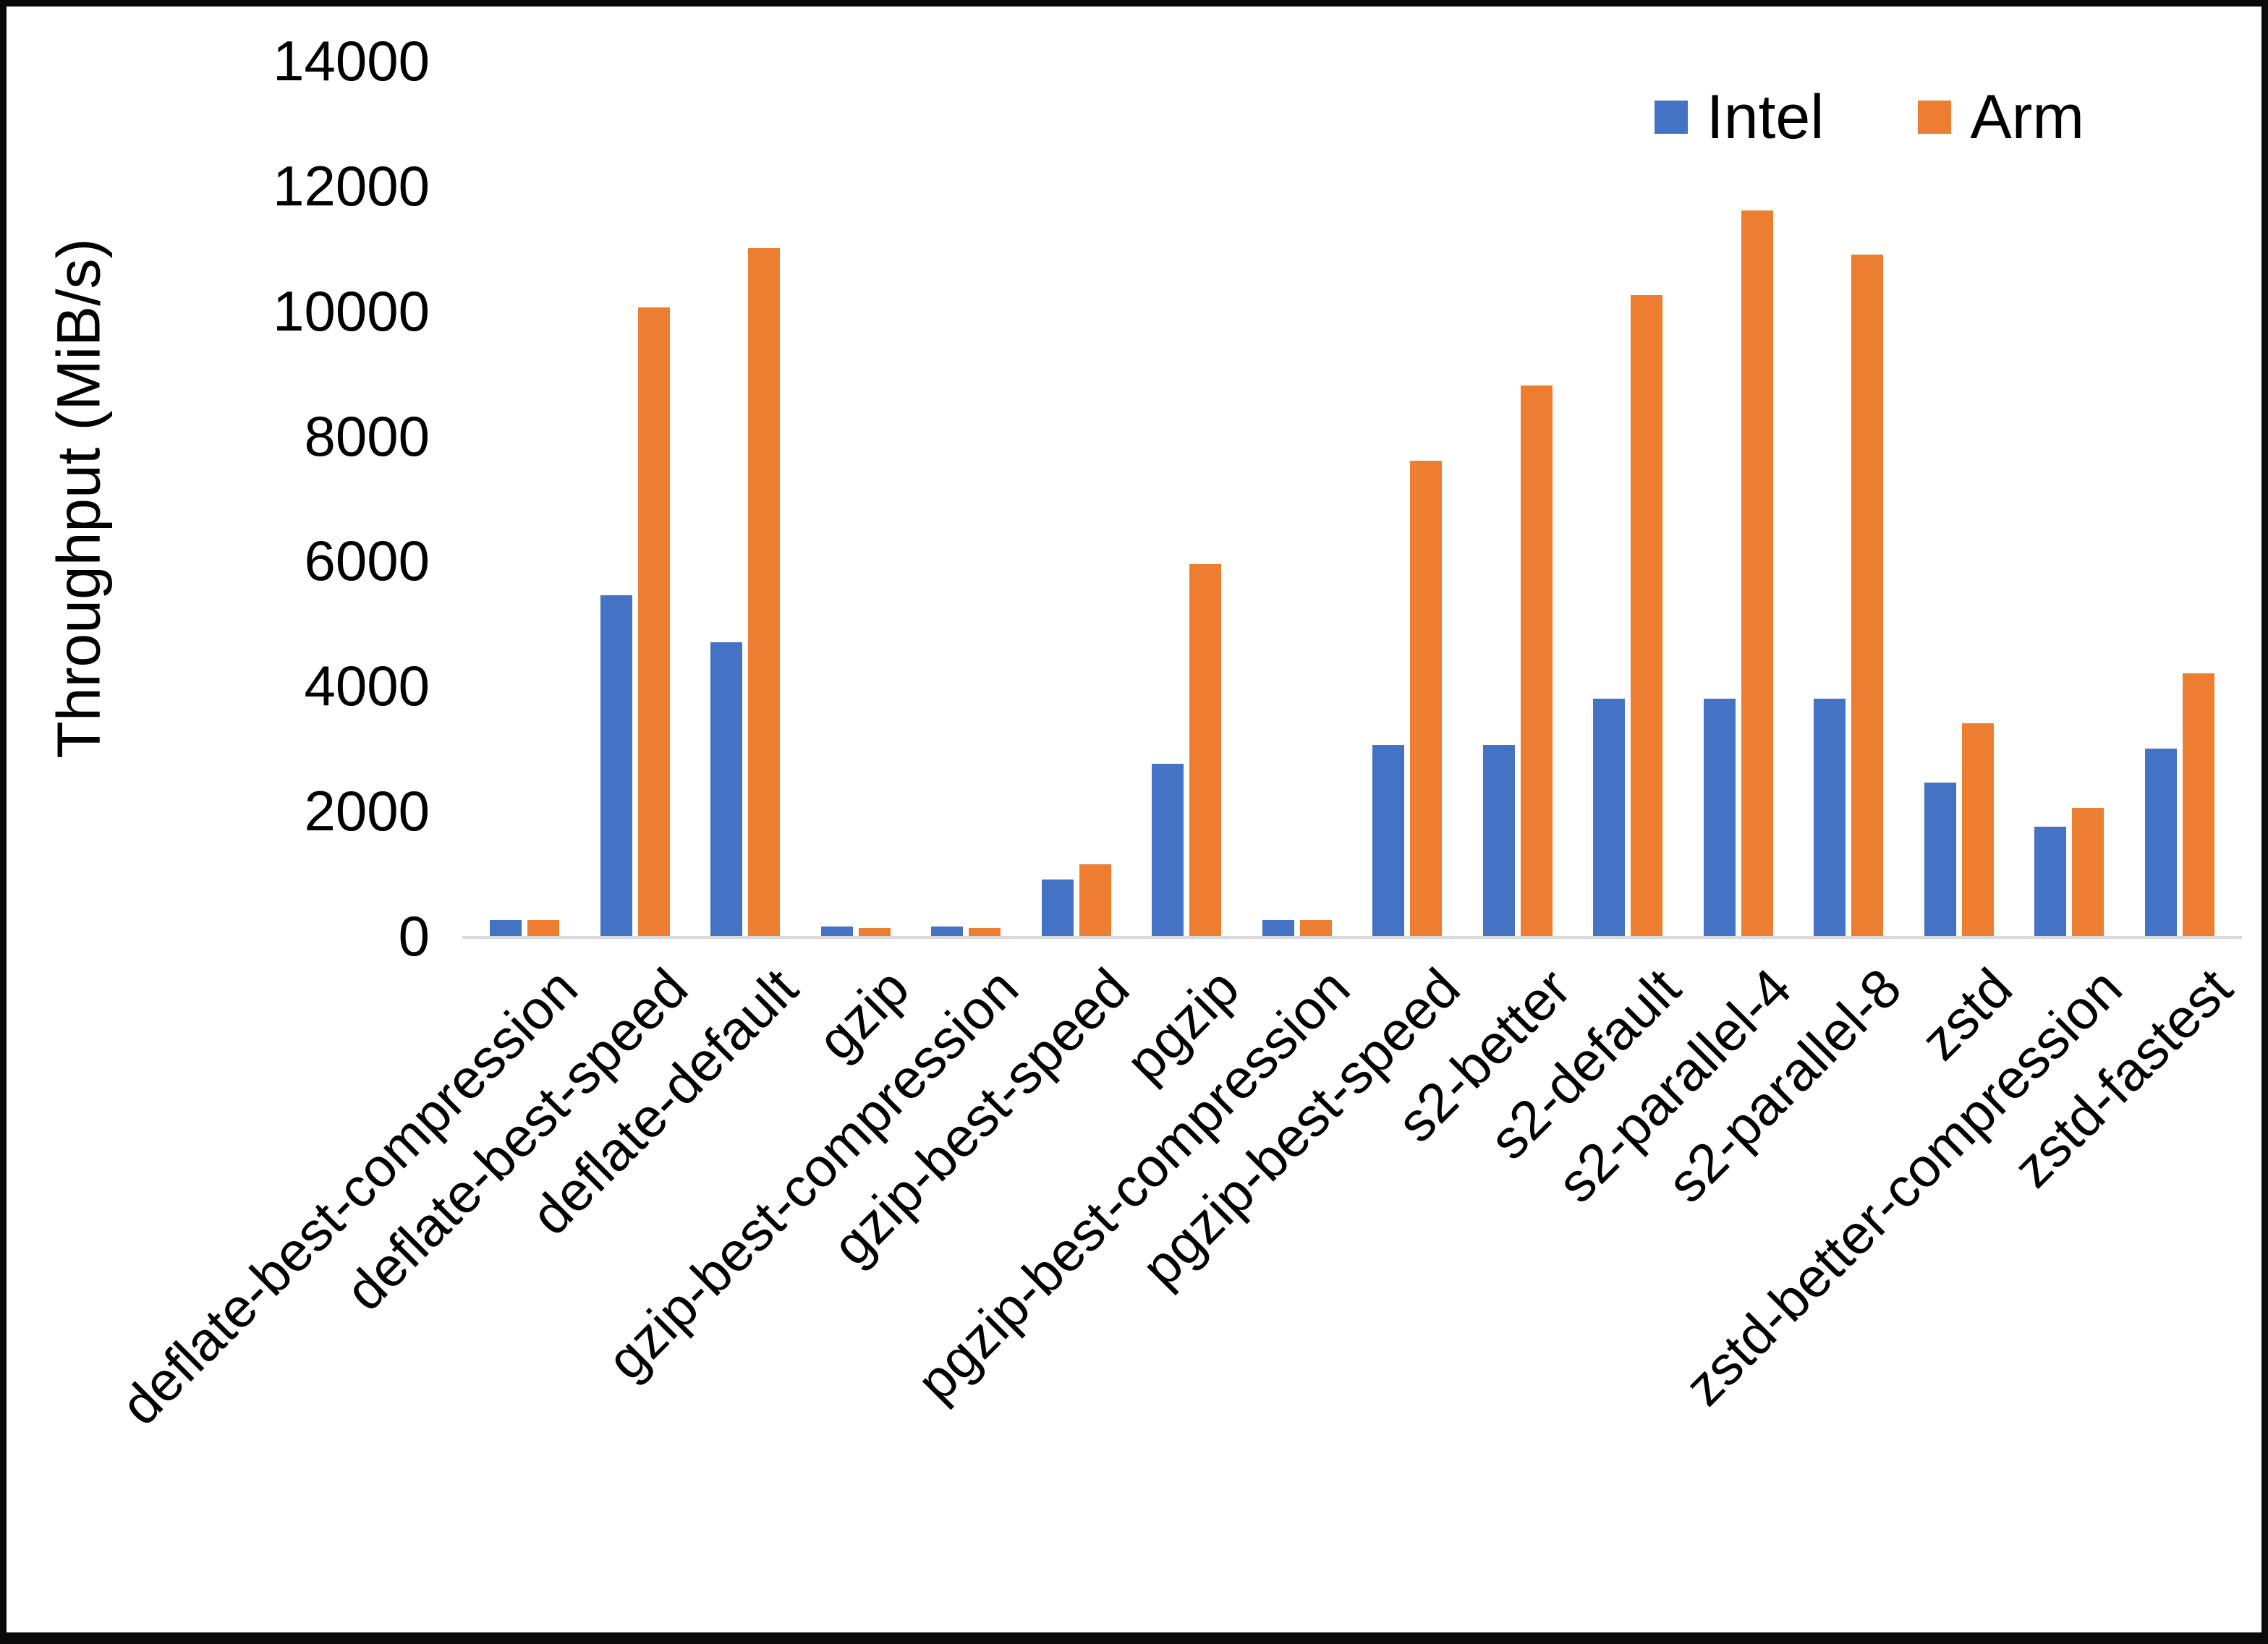 Image resolution: width=2268 pixels, height=1644 pixels. I want to click on bar-arm-pgzip, so click(1205, 750).